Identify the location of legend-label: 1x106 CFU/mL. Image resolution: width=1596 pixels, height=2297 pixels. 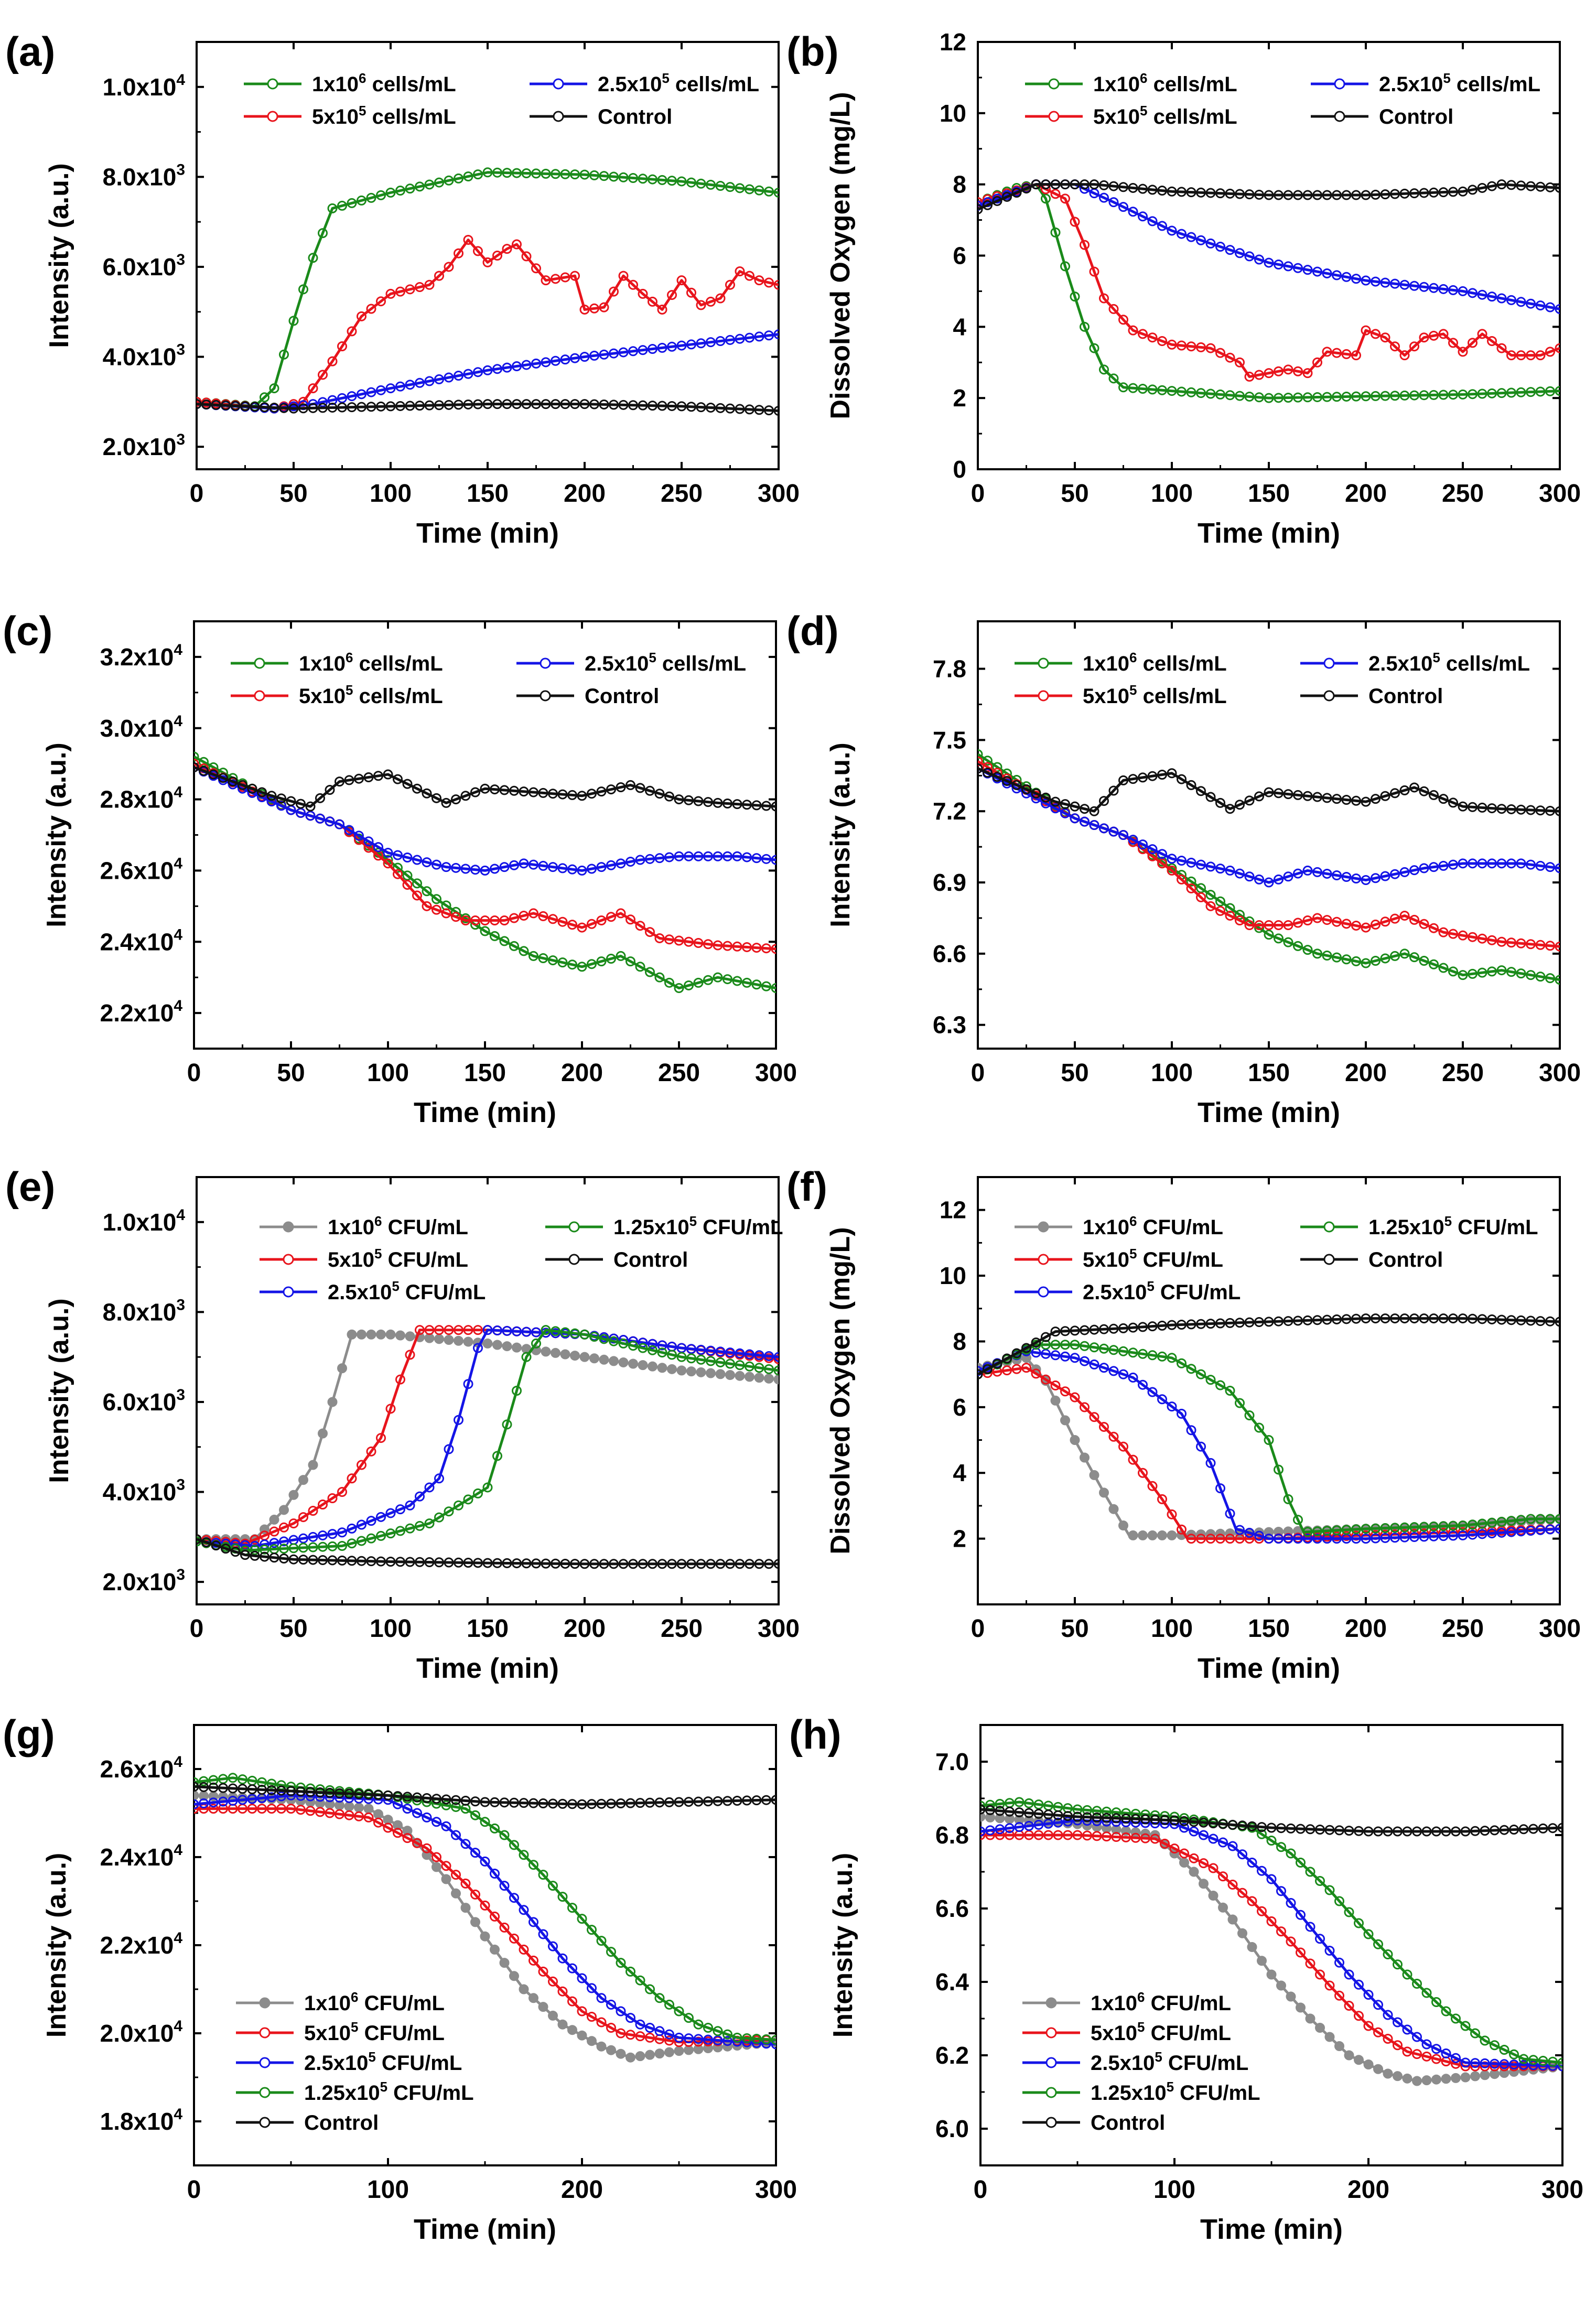
(1153, 1226).